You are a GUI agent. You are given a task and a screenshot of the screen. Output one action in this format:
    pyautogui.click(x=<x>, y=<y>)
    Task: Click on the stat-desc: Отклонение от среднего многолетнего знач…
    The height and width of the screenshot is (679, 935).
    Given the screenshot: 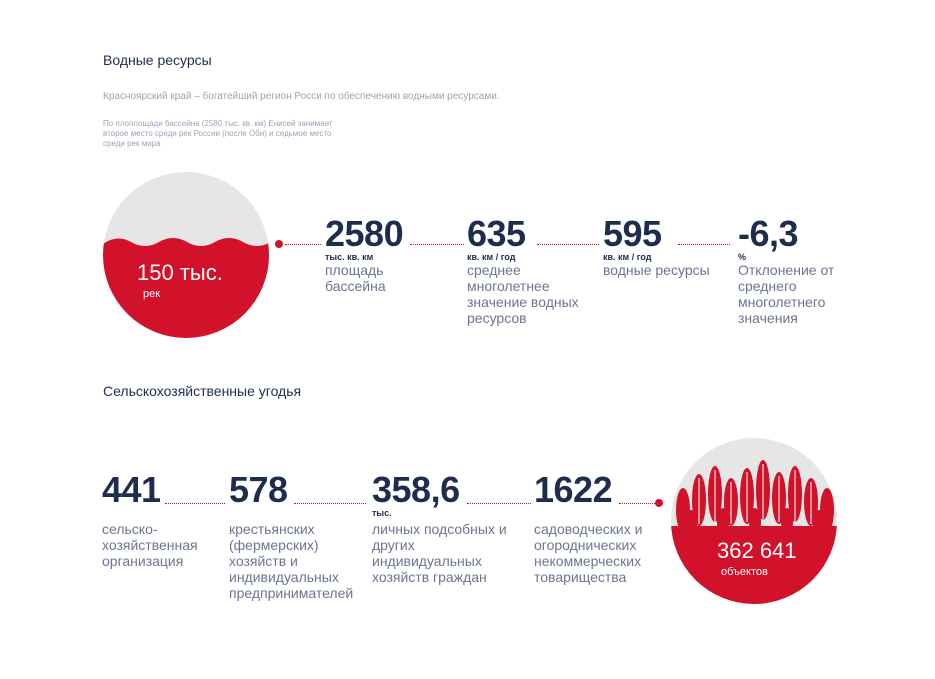 What is the action you would take?
    pyautogui.click(x=786, y=294)
    